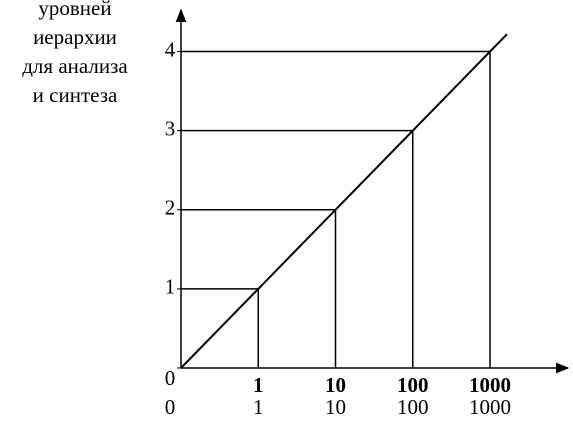  I want to click on y-axis-title: и синтеза, so click(75, 95).